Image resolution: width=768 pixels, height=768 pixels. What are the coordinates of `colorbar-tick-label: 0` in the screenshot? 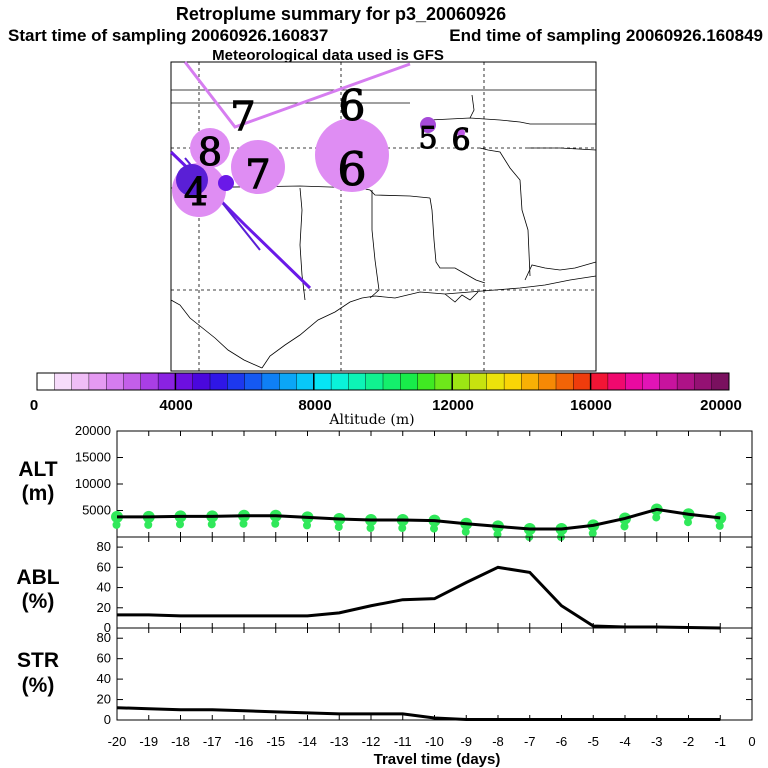 It's located at (34, 405).